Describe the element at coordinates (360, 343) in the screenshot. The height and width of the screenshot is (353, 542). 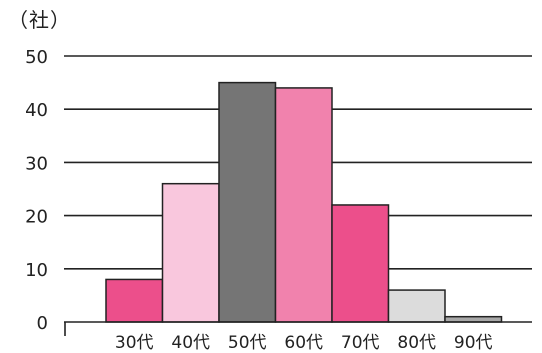
I see `x-tick-label: 70代` at that location.